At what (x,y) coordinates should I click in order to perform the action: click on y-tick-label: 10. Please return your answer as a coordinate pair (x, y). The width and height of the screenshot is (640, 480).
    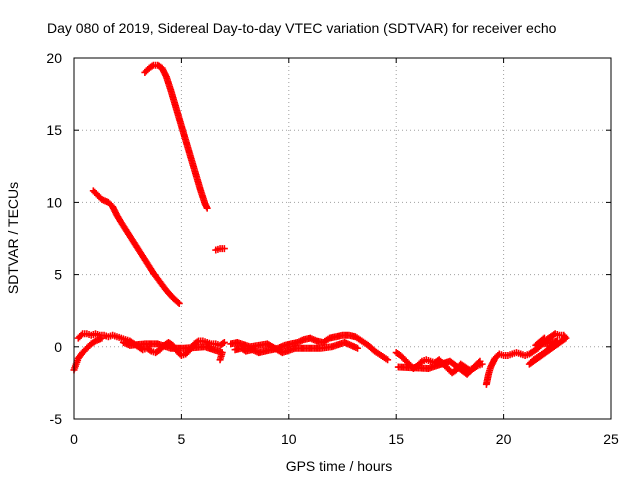
    Looking at the image, I should click on (54, 202).